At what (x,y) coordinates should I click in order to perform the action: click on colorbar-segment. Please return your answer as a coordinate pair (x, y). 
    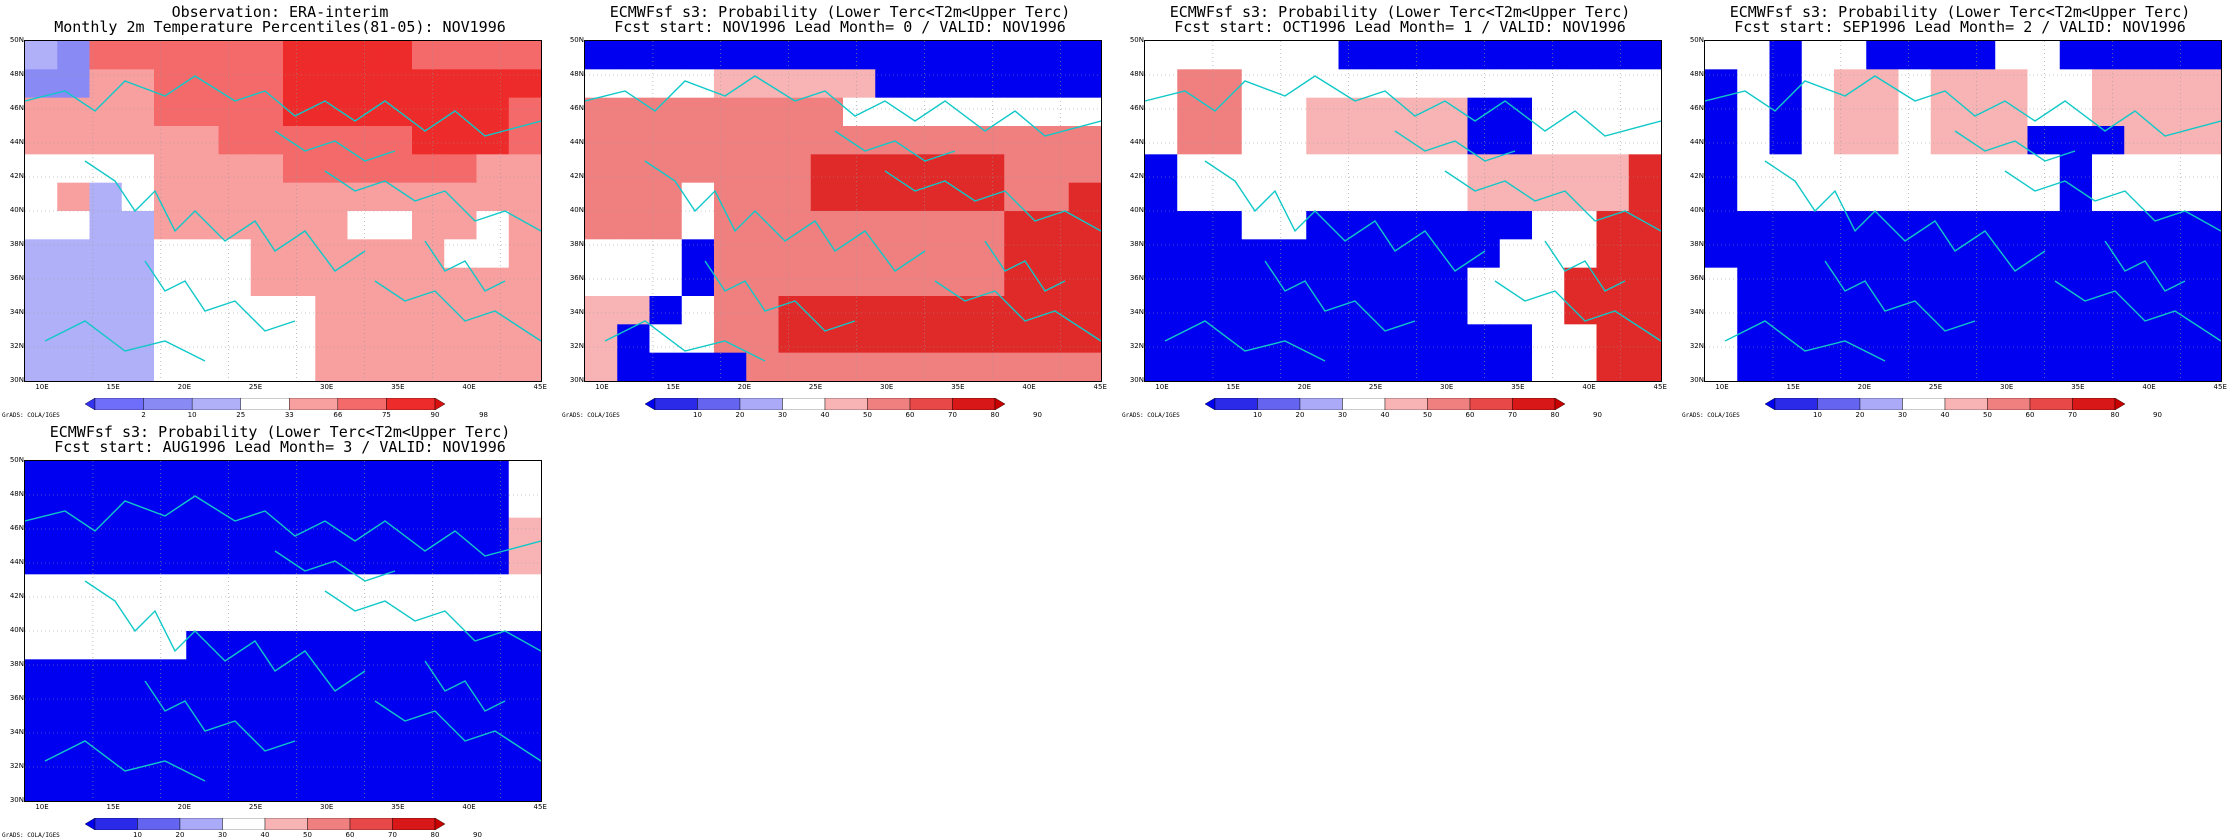
    Looking at the image, I should click on (159, 824).